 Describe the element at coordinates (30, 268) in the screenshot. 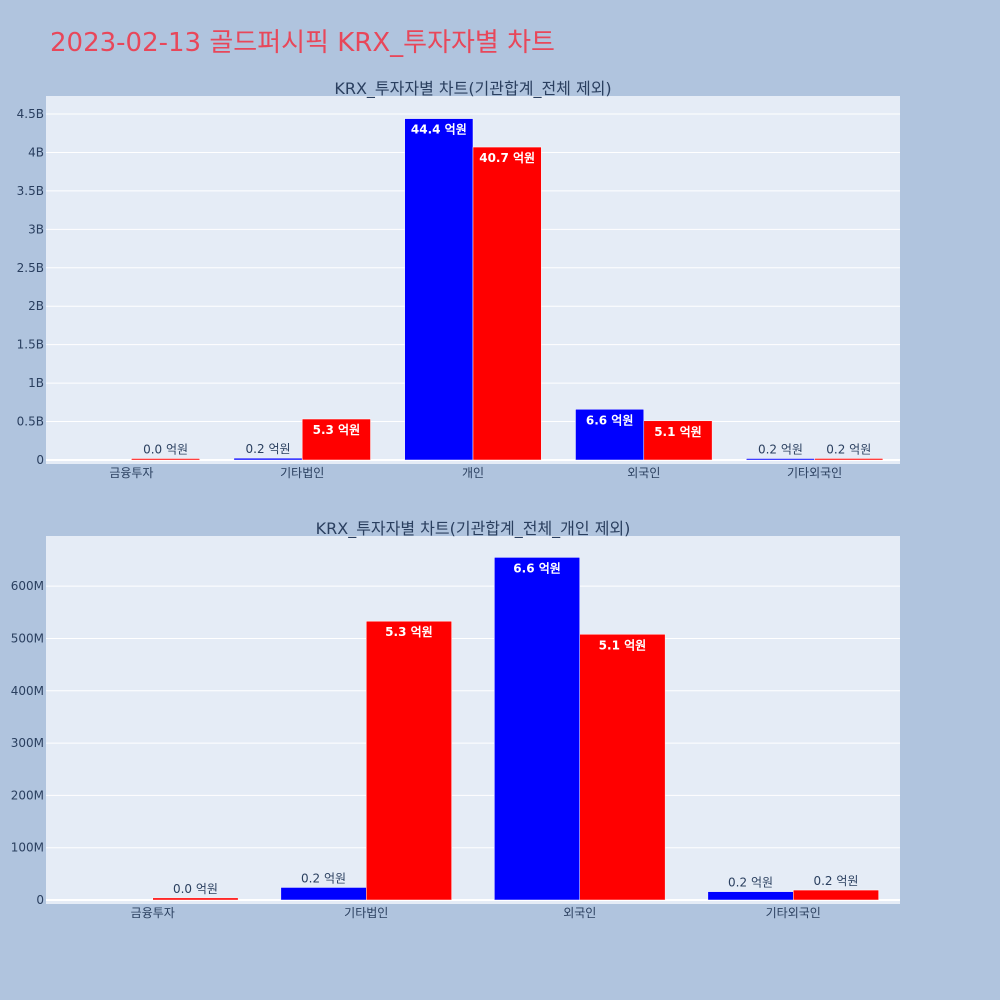

I see `y-tick-label: 2.5B` at that location.